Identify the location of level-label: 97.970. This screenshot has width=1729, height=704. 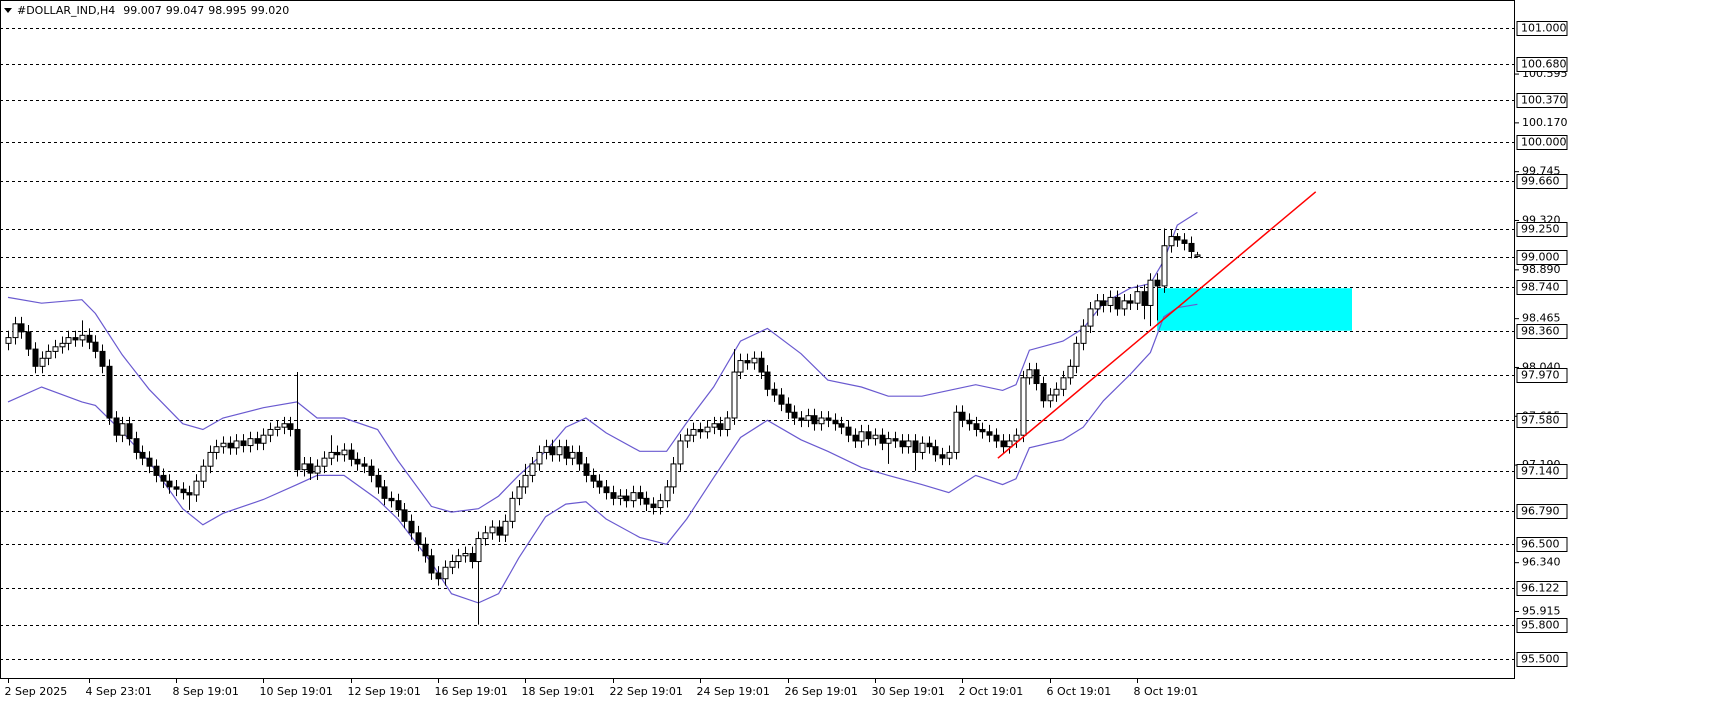
(1540, 375).